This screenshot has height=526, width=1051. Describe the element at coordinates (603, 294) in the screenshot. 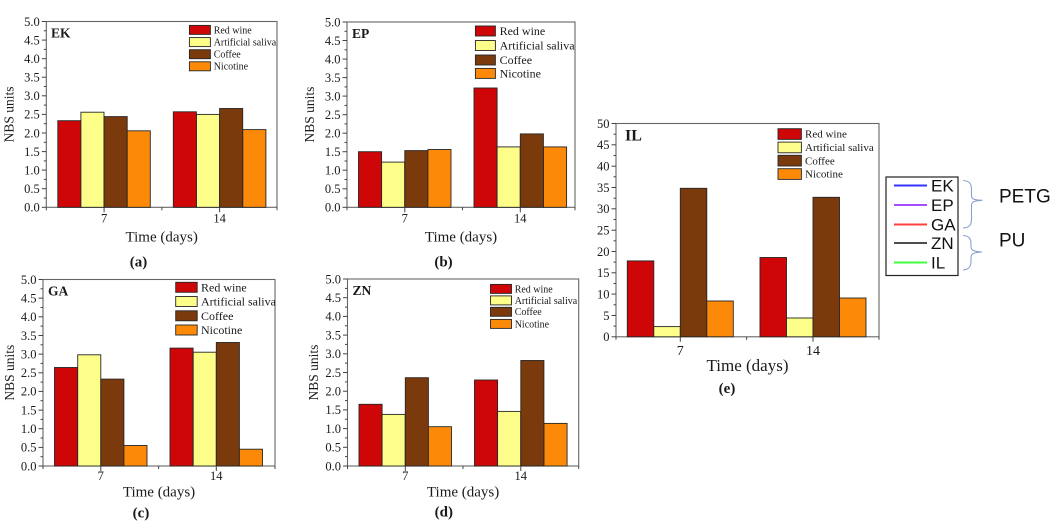

I see `svg-text: 10` at that location.